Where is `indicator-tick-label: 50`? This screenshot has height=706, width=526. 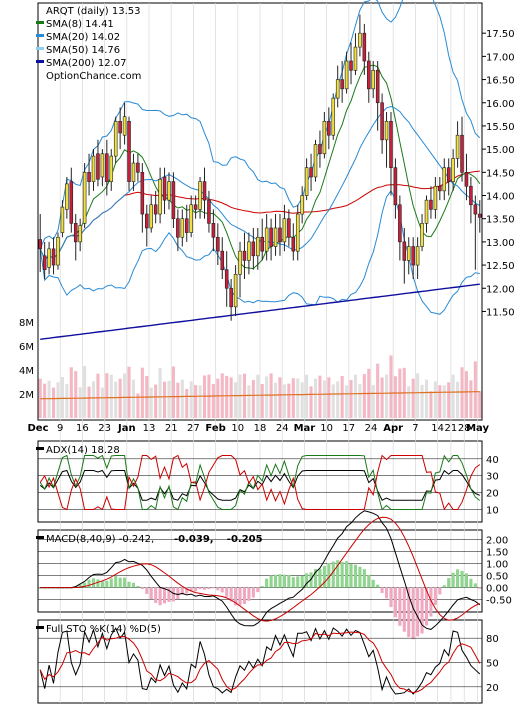
indicator-tick-label: 50 is located at coordinates (492, 664).